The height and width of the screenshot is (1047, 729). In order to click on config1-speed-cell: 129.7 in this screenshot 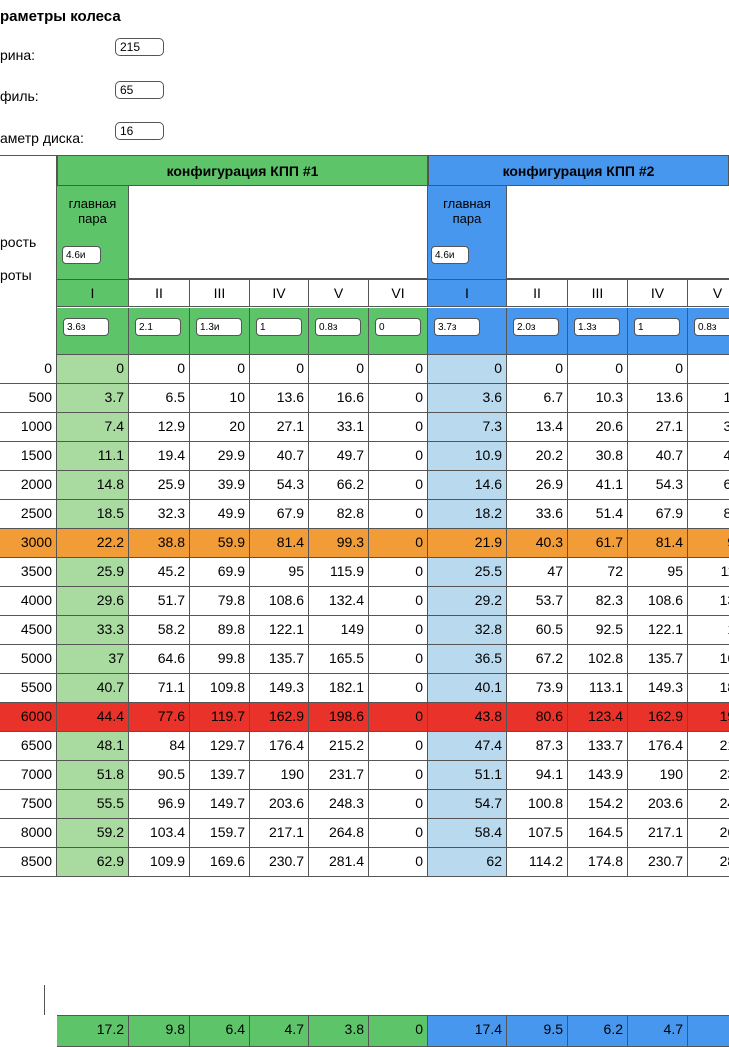, I will do `click(220, 746)`.